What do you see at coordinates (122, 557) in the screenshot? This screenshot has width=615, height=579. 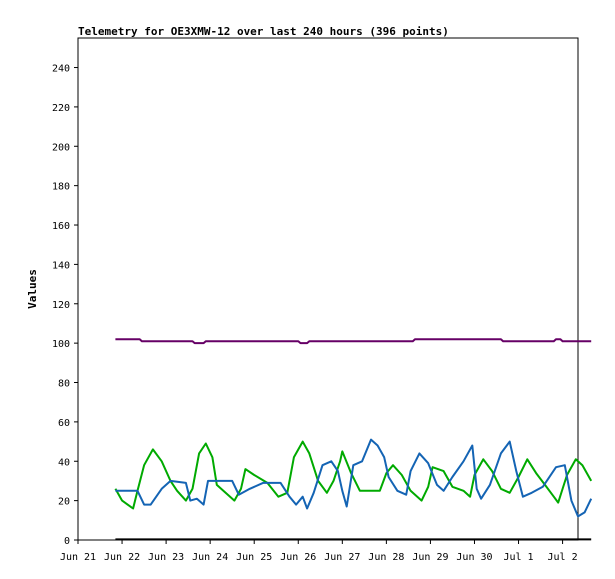 I see `x-tick-label: Jun 22` at bounding box center [122, 557].